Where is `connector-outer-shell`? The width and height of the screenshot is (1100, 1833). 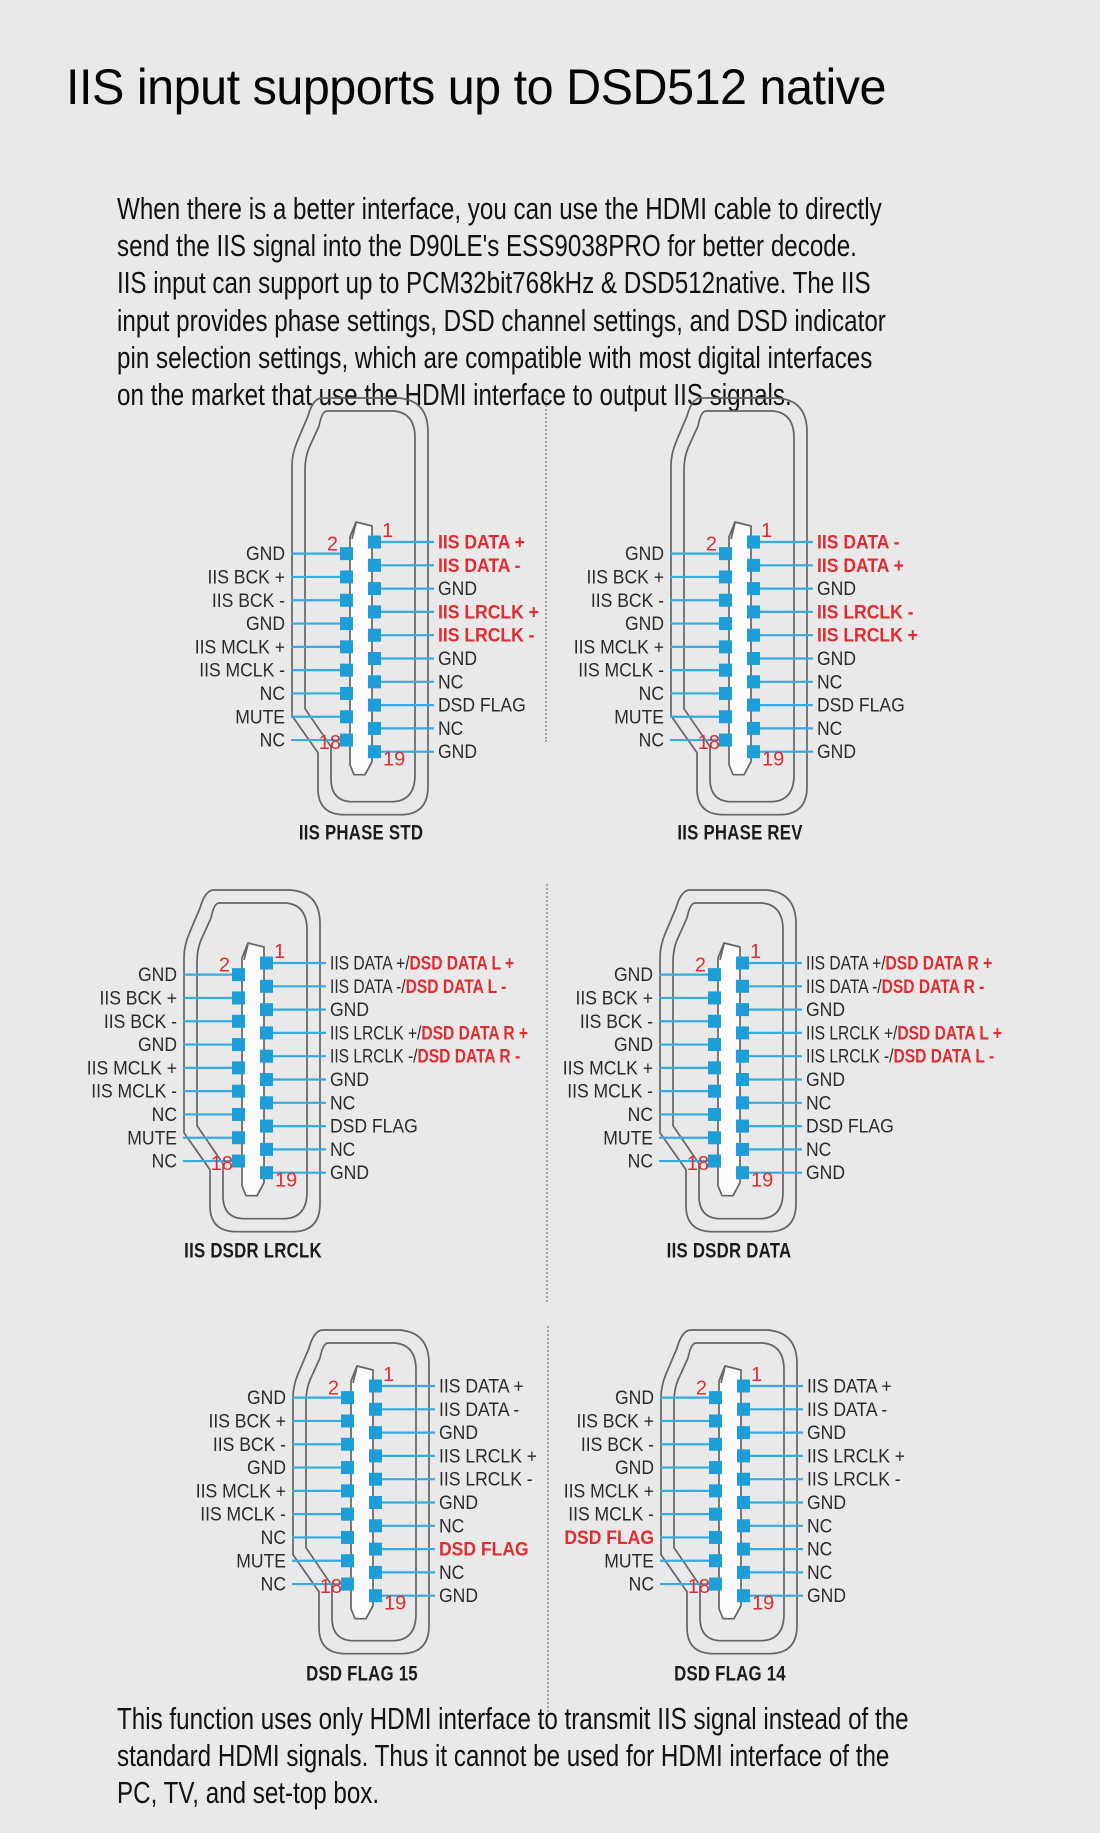
connector-outer-shell is located at coordinates (729, 1492).